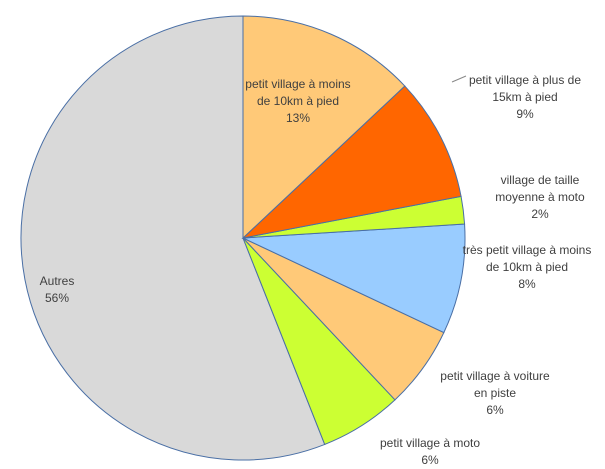  I want to click on value-label: 8%, so click(527, 284).